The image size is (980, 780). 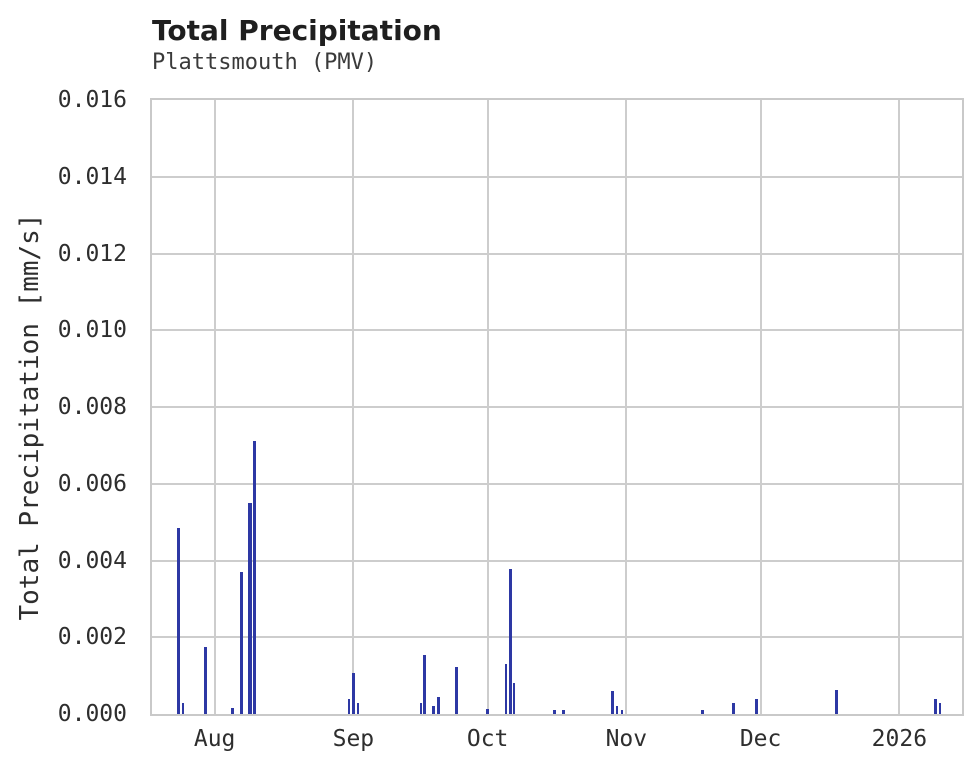 What do you see at coordinates (214, 739) in the screenshot?
I see `x-tick-label: Aug` at bounding box center [214, 739].